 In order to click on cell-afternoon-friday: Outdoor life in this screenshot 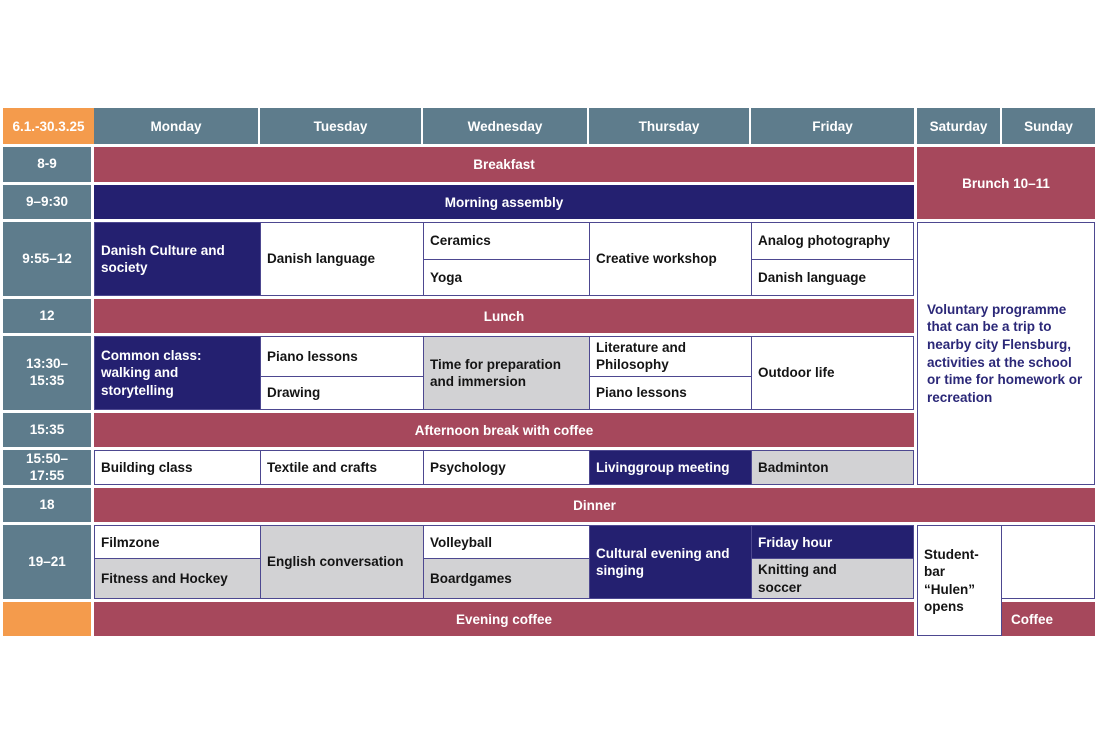, I will do `click(832, 373)`.